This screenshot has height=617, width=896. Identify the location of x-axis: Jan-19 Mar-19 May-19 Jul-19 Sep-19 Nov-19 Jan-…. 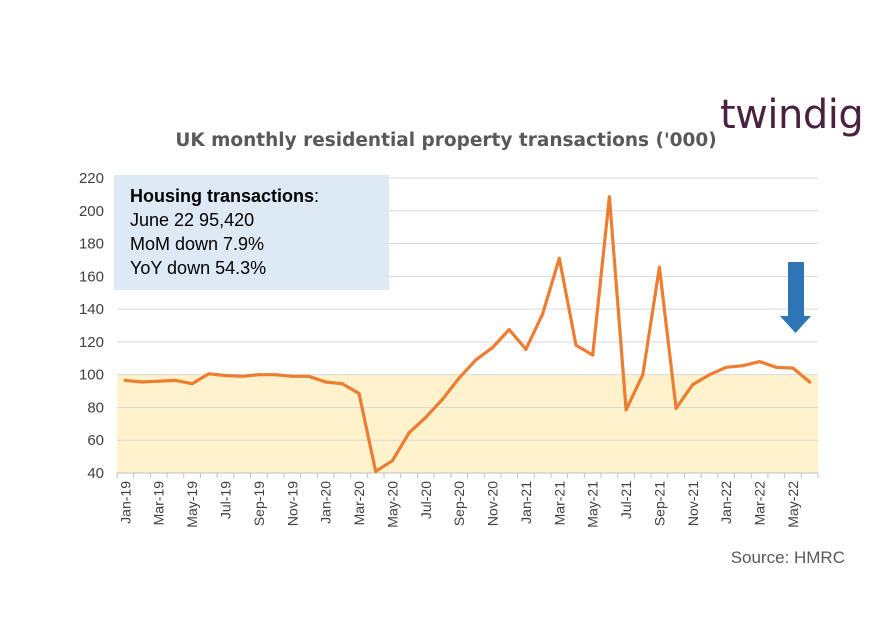
(467, 500).